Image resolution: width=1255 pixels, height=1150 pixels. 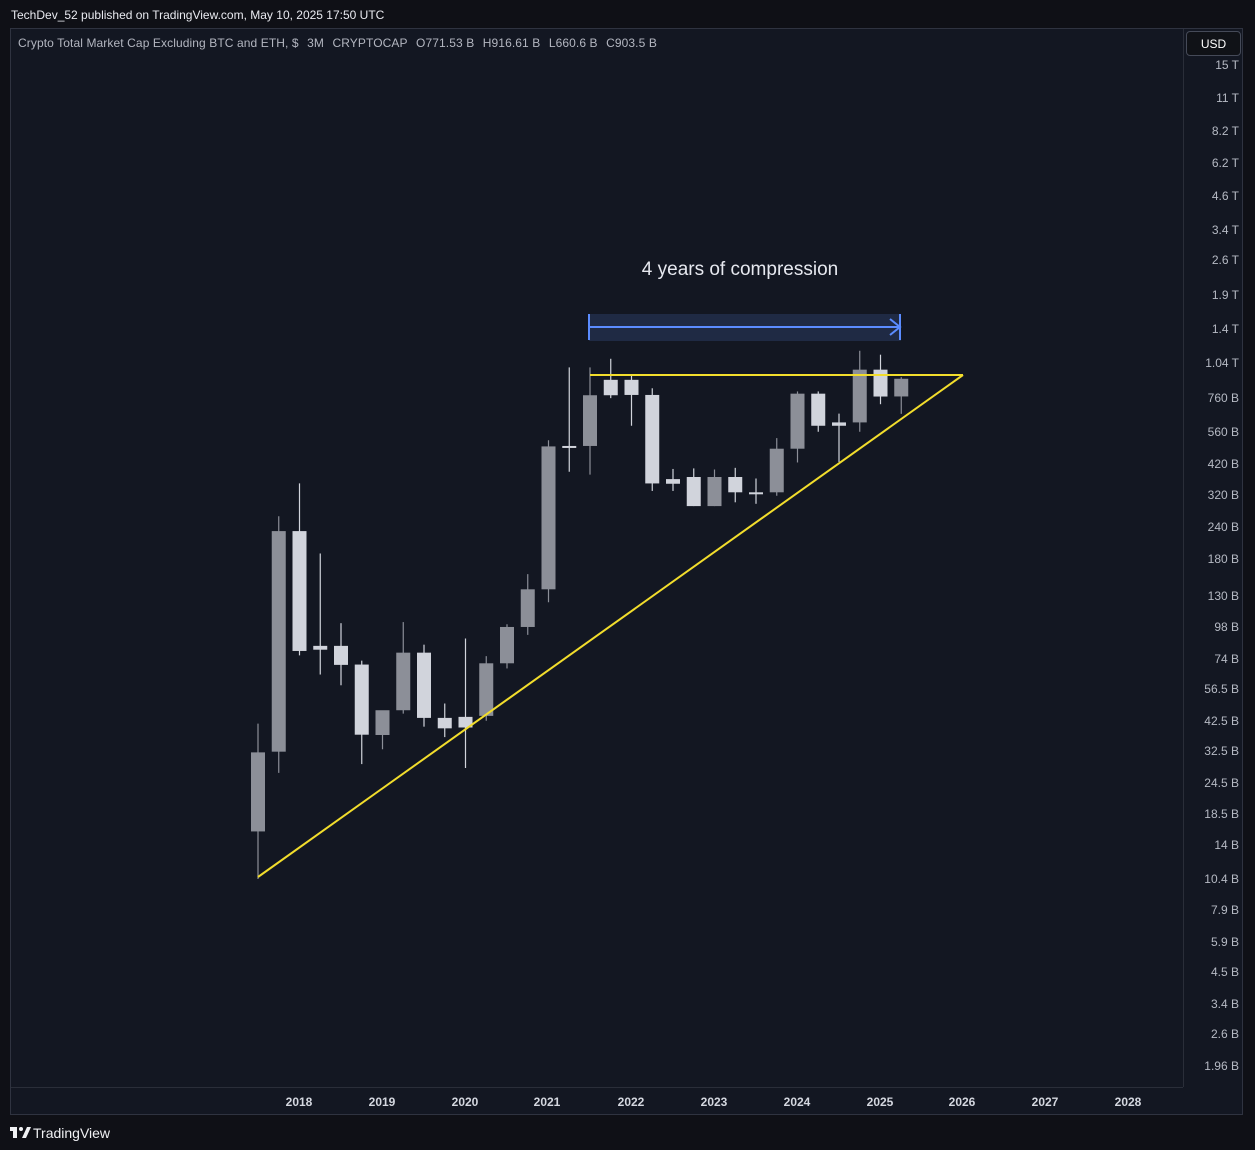 I want to click on tradingview-brand: TradingView, so click(x=72, y=1133).